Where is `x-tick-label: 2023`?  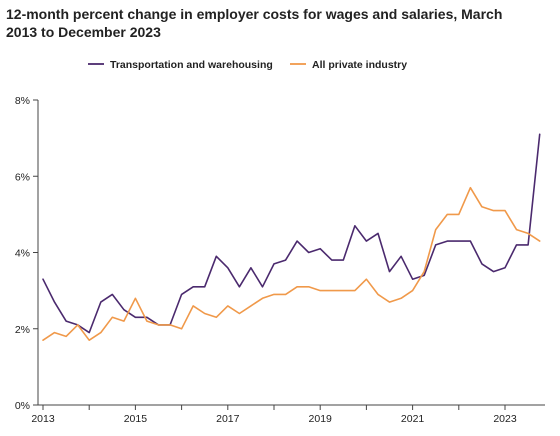 x-tick-label: 2023 is located at coordinates (505, 419).